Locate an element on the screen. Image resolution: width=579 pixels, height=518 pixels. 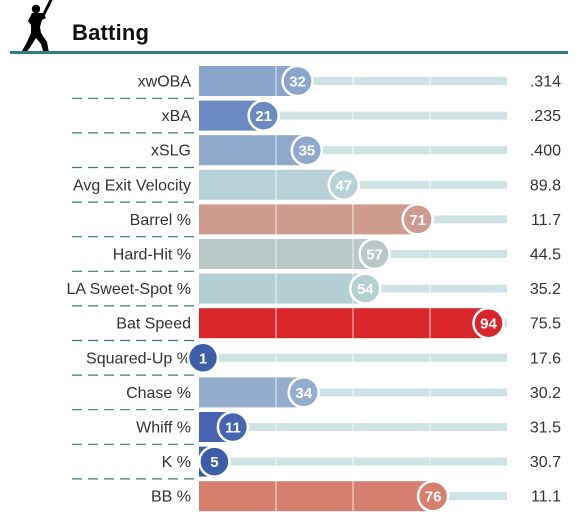
bar-hard-hit is located at coordinates (287, 254).